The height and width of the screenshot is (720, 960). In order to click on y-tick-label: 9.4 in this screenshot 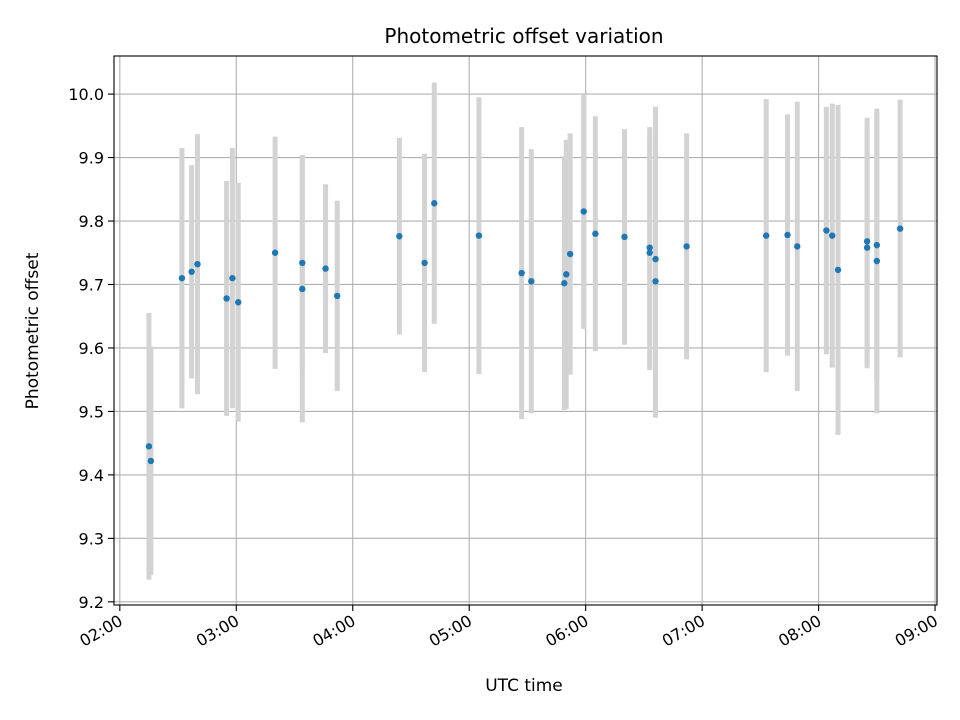, I will do `click(91, 475)`.